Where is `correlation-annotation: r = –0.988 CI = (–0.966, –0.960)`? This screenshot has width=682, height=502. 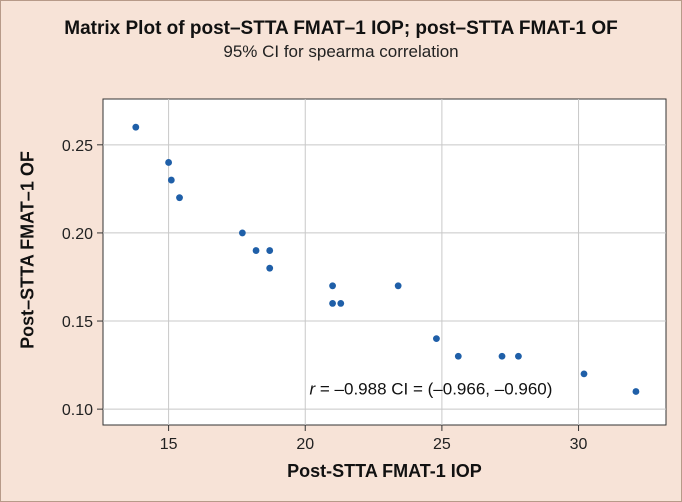 correlation-annotation: r = –0.988 CI = (–0.966, –0.960) is located at coordinates (431, 389).